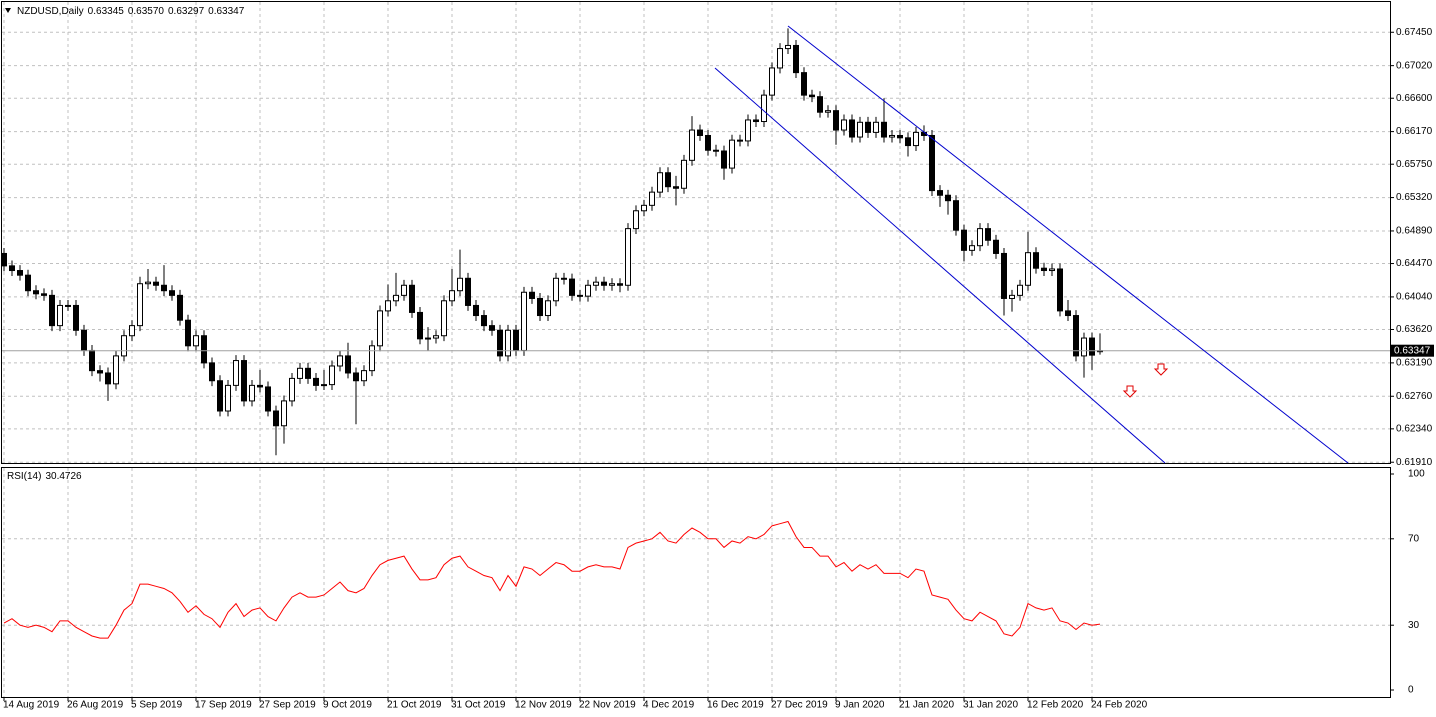 This screenshot has height=717, width=1436. Describe the element at coordinates (24, 476) in the screenshot. I see `rsi-title: RSI(14)` at that location.